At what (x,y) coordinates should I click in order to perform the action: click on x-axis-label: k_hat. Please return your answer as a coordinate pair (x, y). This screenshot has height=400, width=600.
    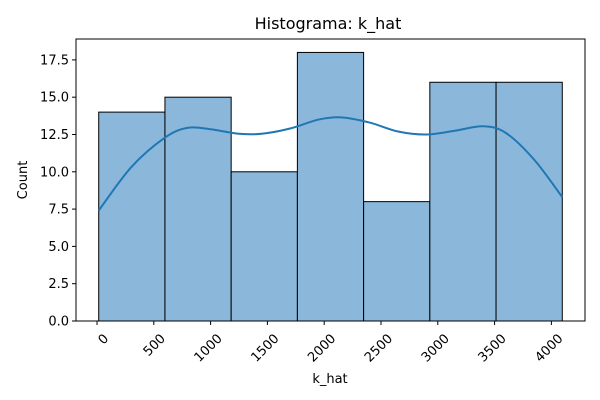
    Looking at the image, I should click on (329, 379).